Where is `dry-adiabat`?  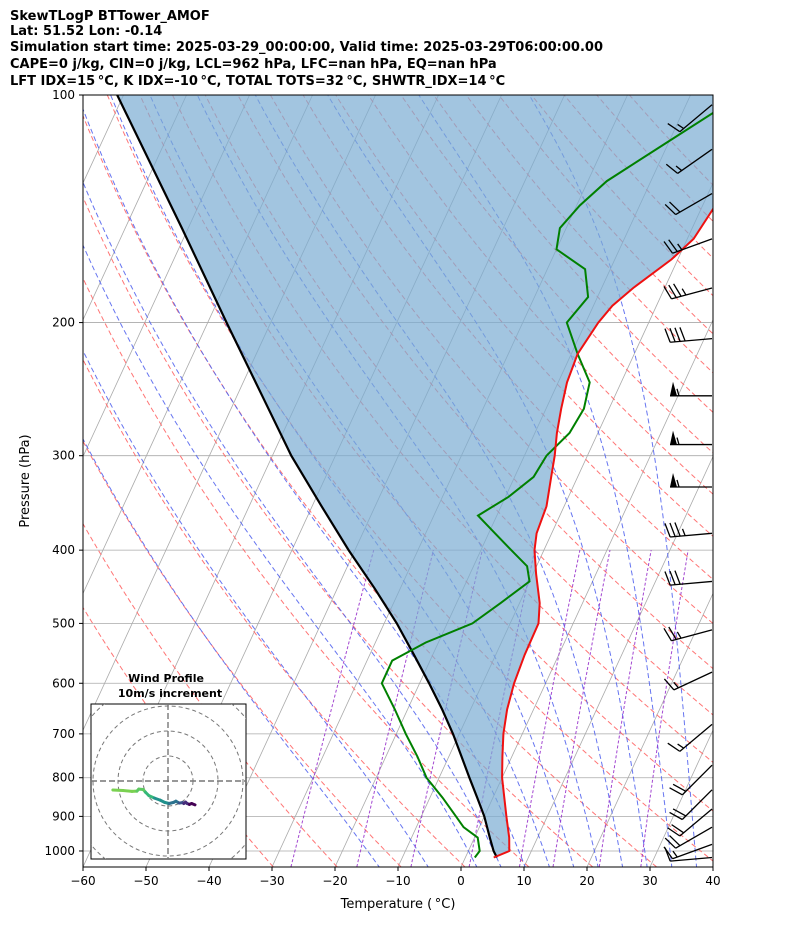
dry-adiabat is located at coordinates (573, 254).